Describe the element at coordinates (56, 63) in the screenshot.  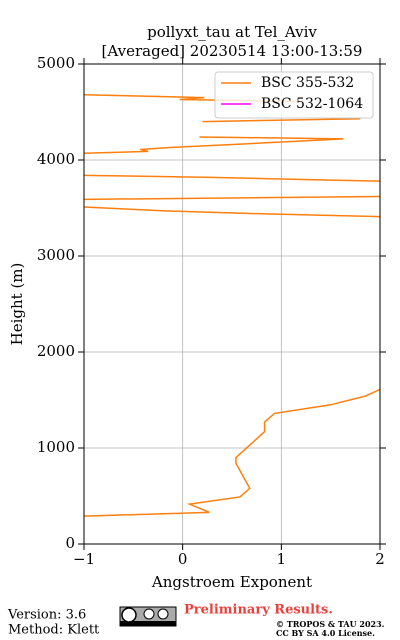
I see `y-tick-label: 5000` at that location.